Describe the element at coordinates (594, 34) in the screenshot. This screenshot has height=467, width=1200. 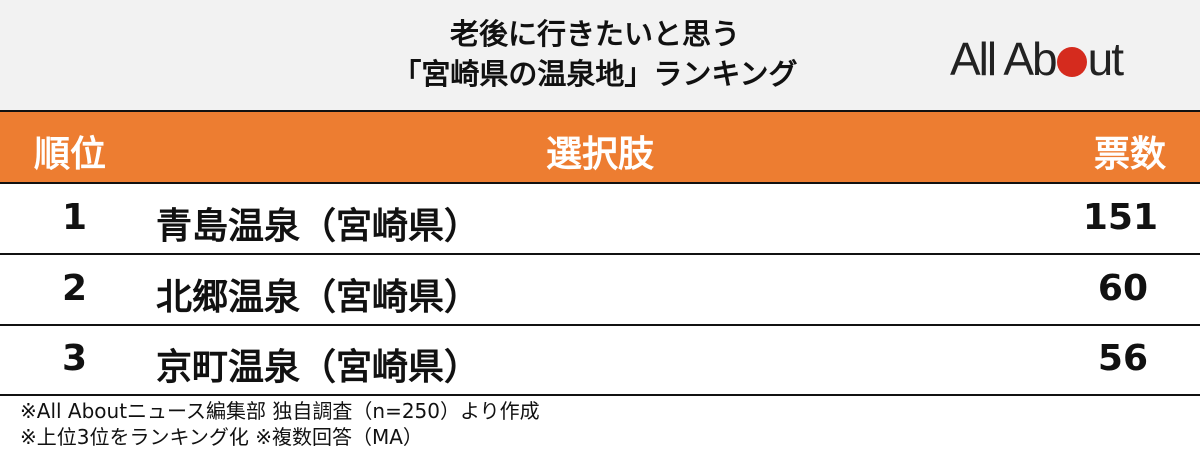
I see `title-line-1: 老後に行きたいと思う` at that location.